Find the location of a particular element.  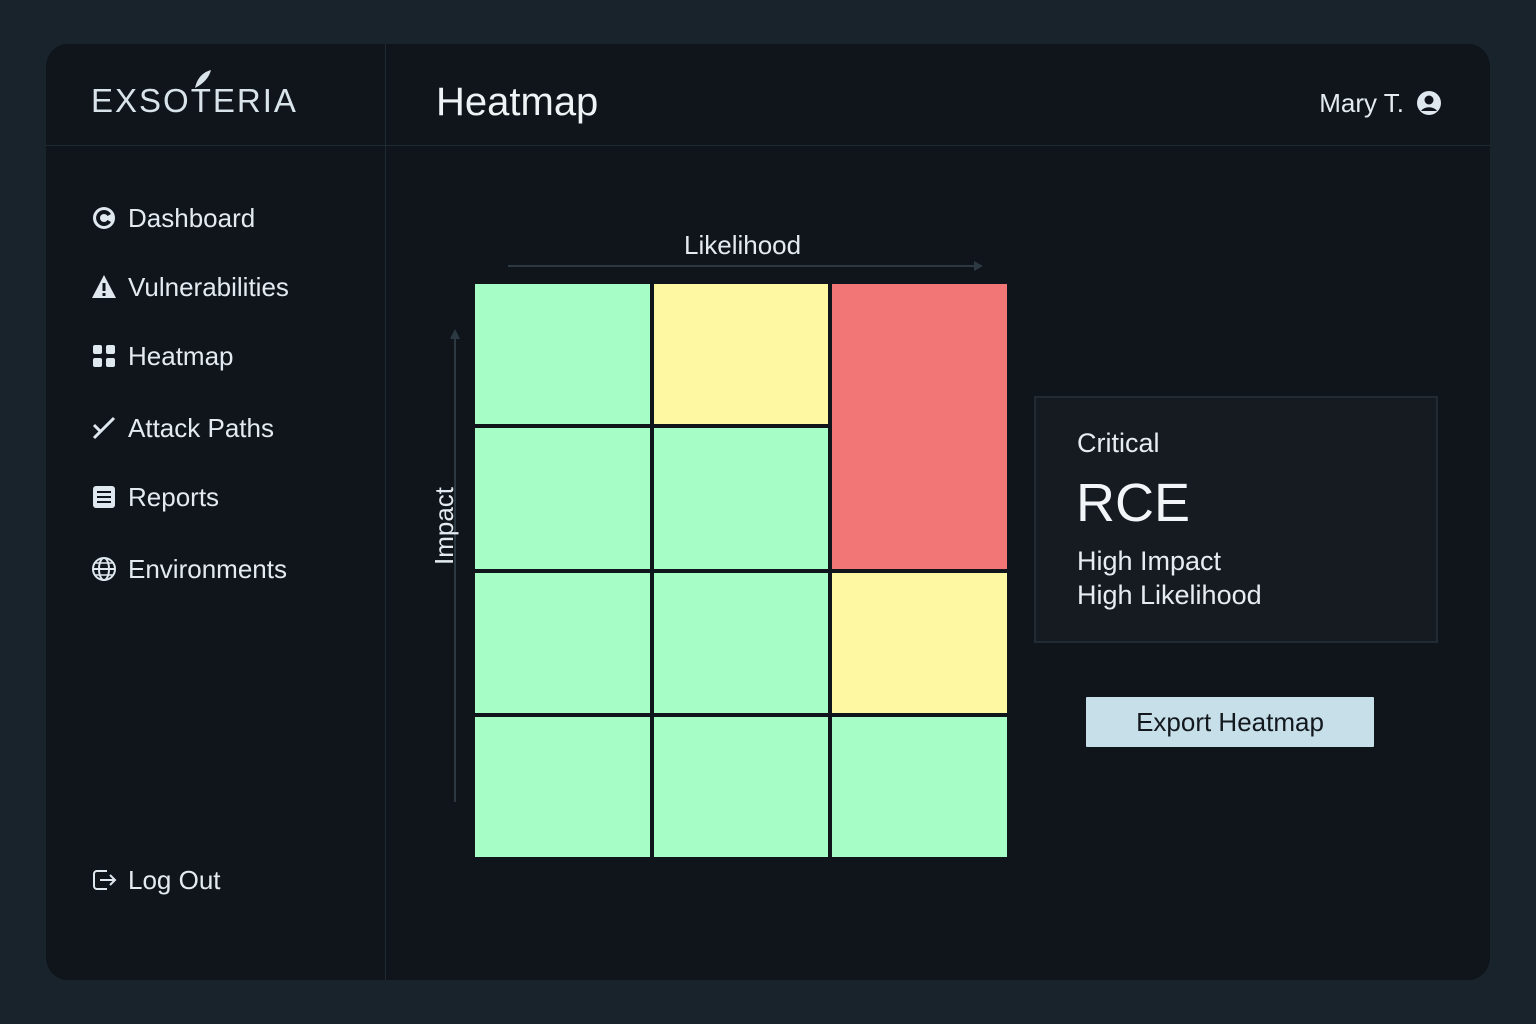

risk-impact: High Impact is located at coordinates (1149, 561).